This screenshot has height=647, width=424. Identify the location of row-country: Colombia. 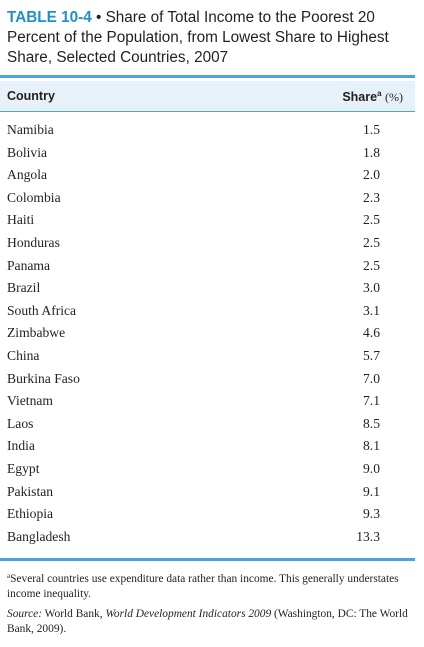
(34, 197).